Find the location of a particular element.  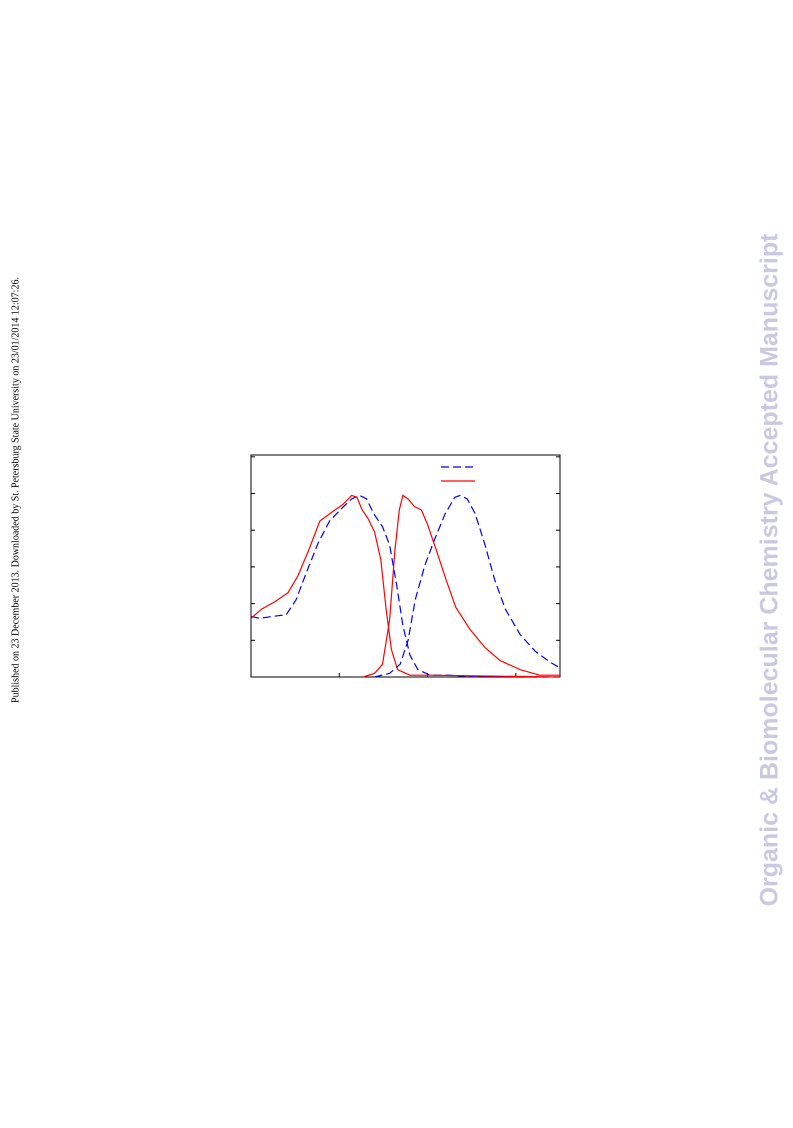

plot is located at coordinates (405, 567).